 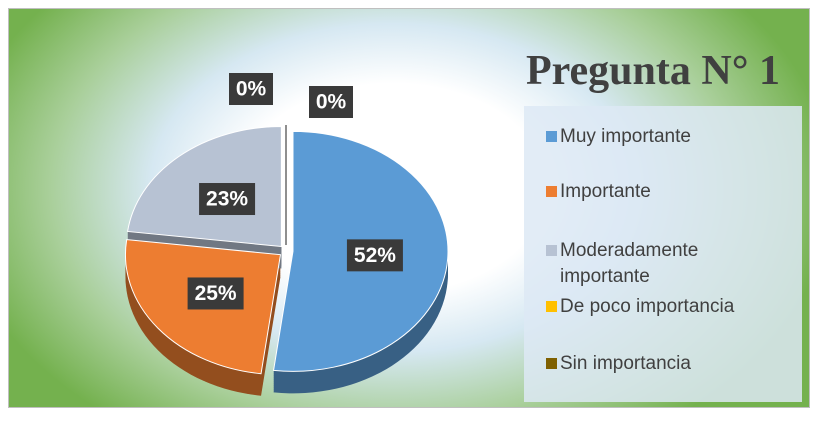 I want to click on value-label: 25%, so click(x=216, y=293).